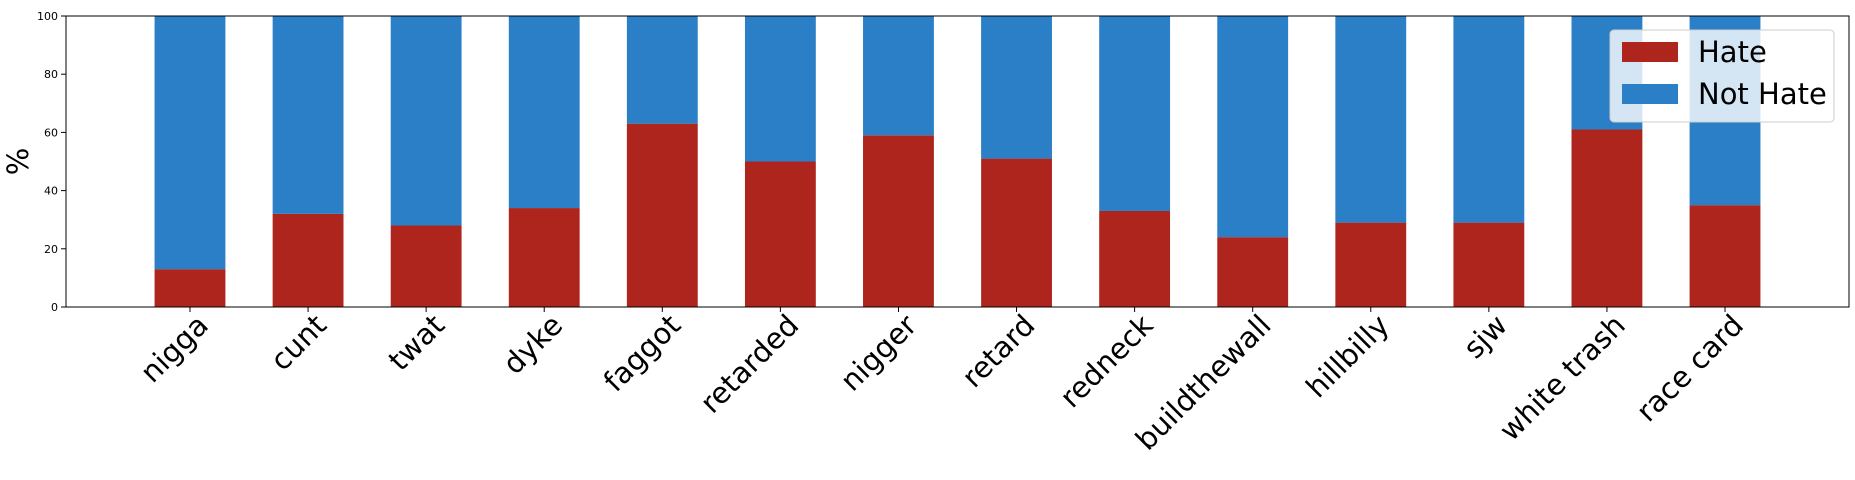 The width and height of the screenshot is (1855, 480). I want to click on bar-not-hate-nigger, so click(898, 76).